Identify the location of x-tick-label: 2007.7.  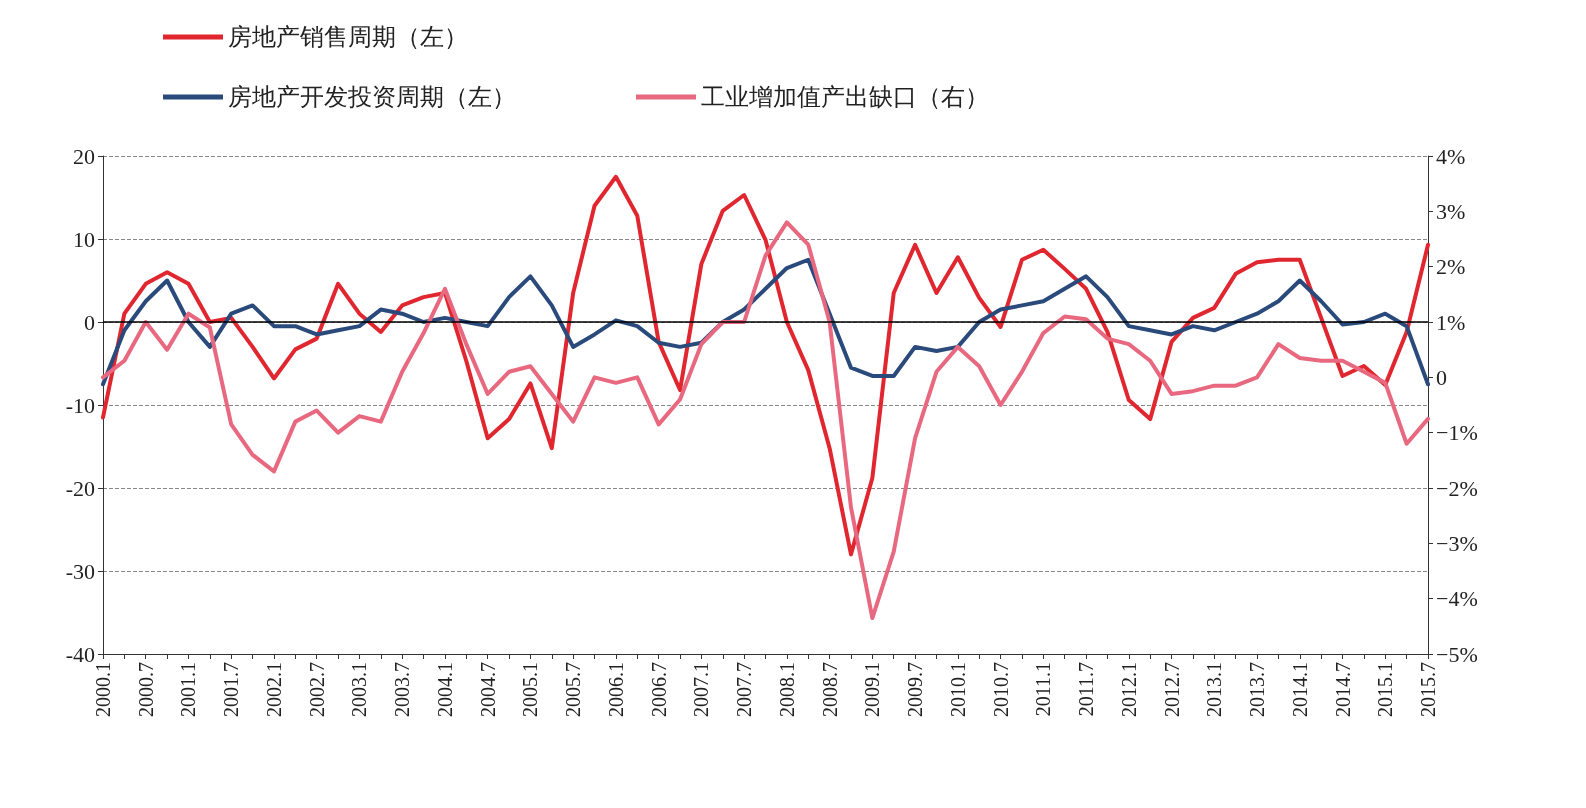
(744, 689).